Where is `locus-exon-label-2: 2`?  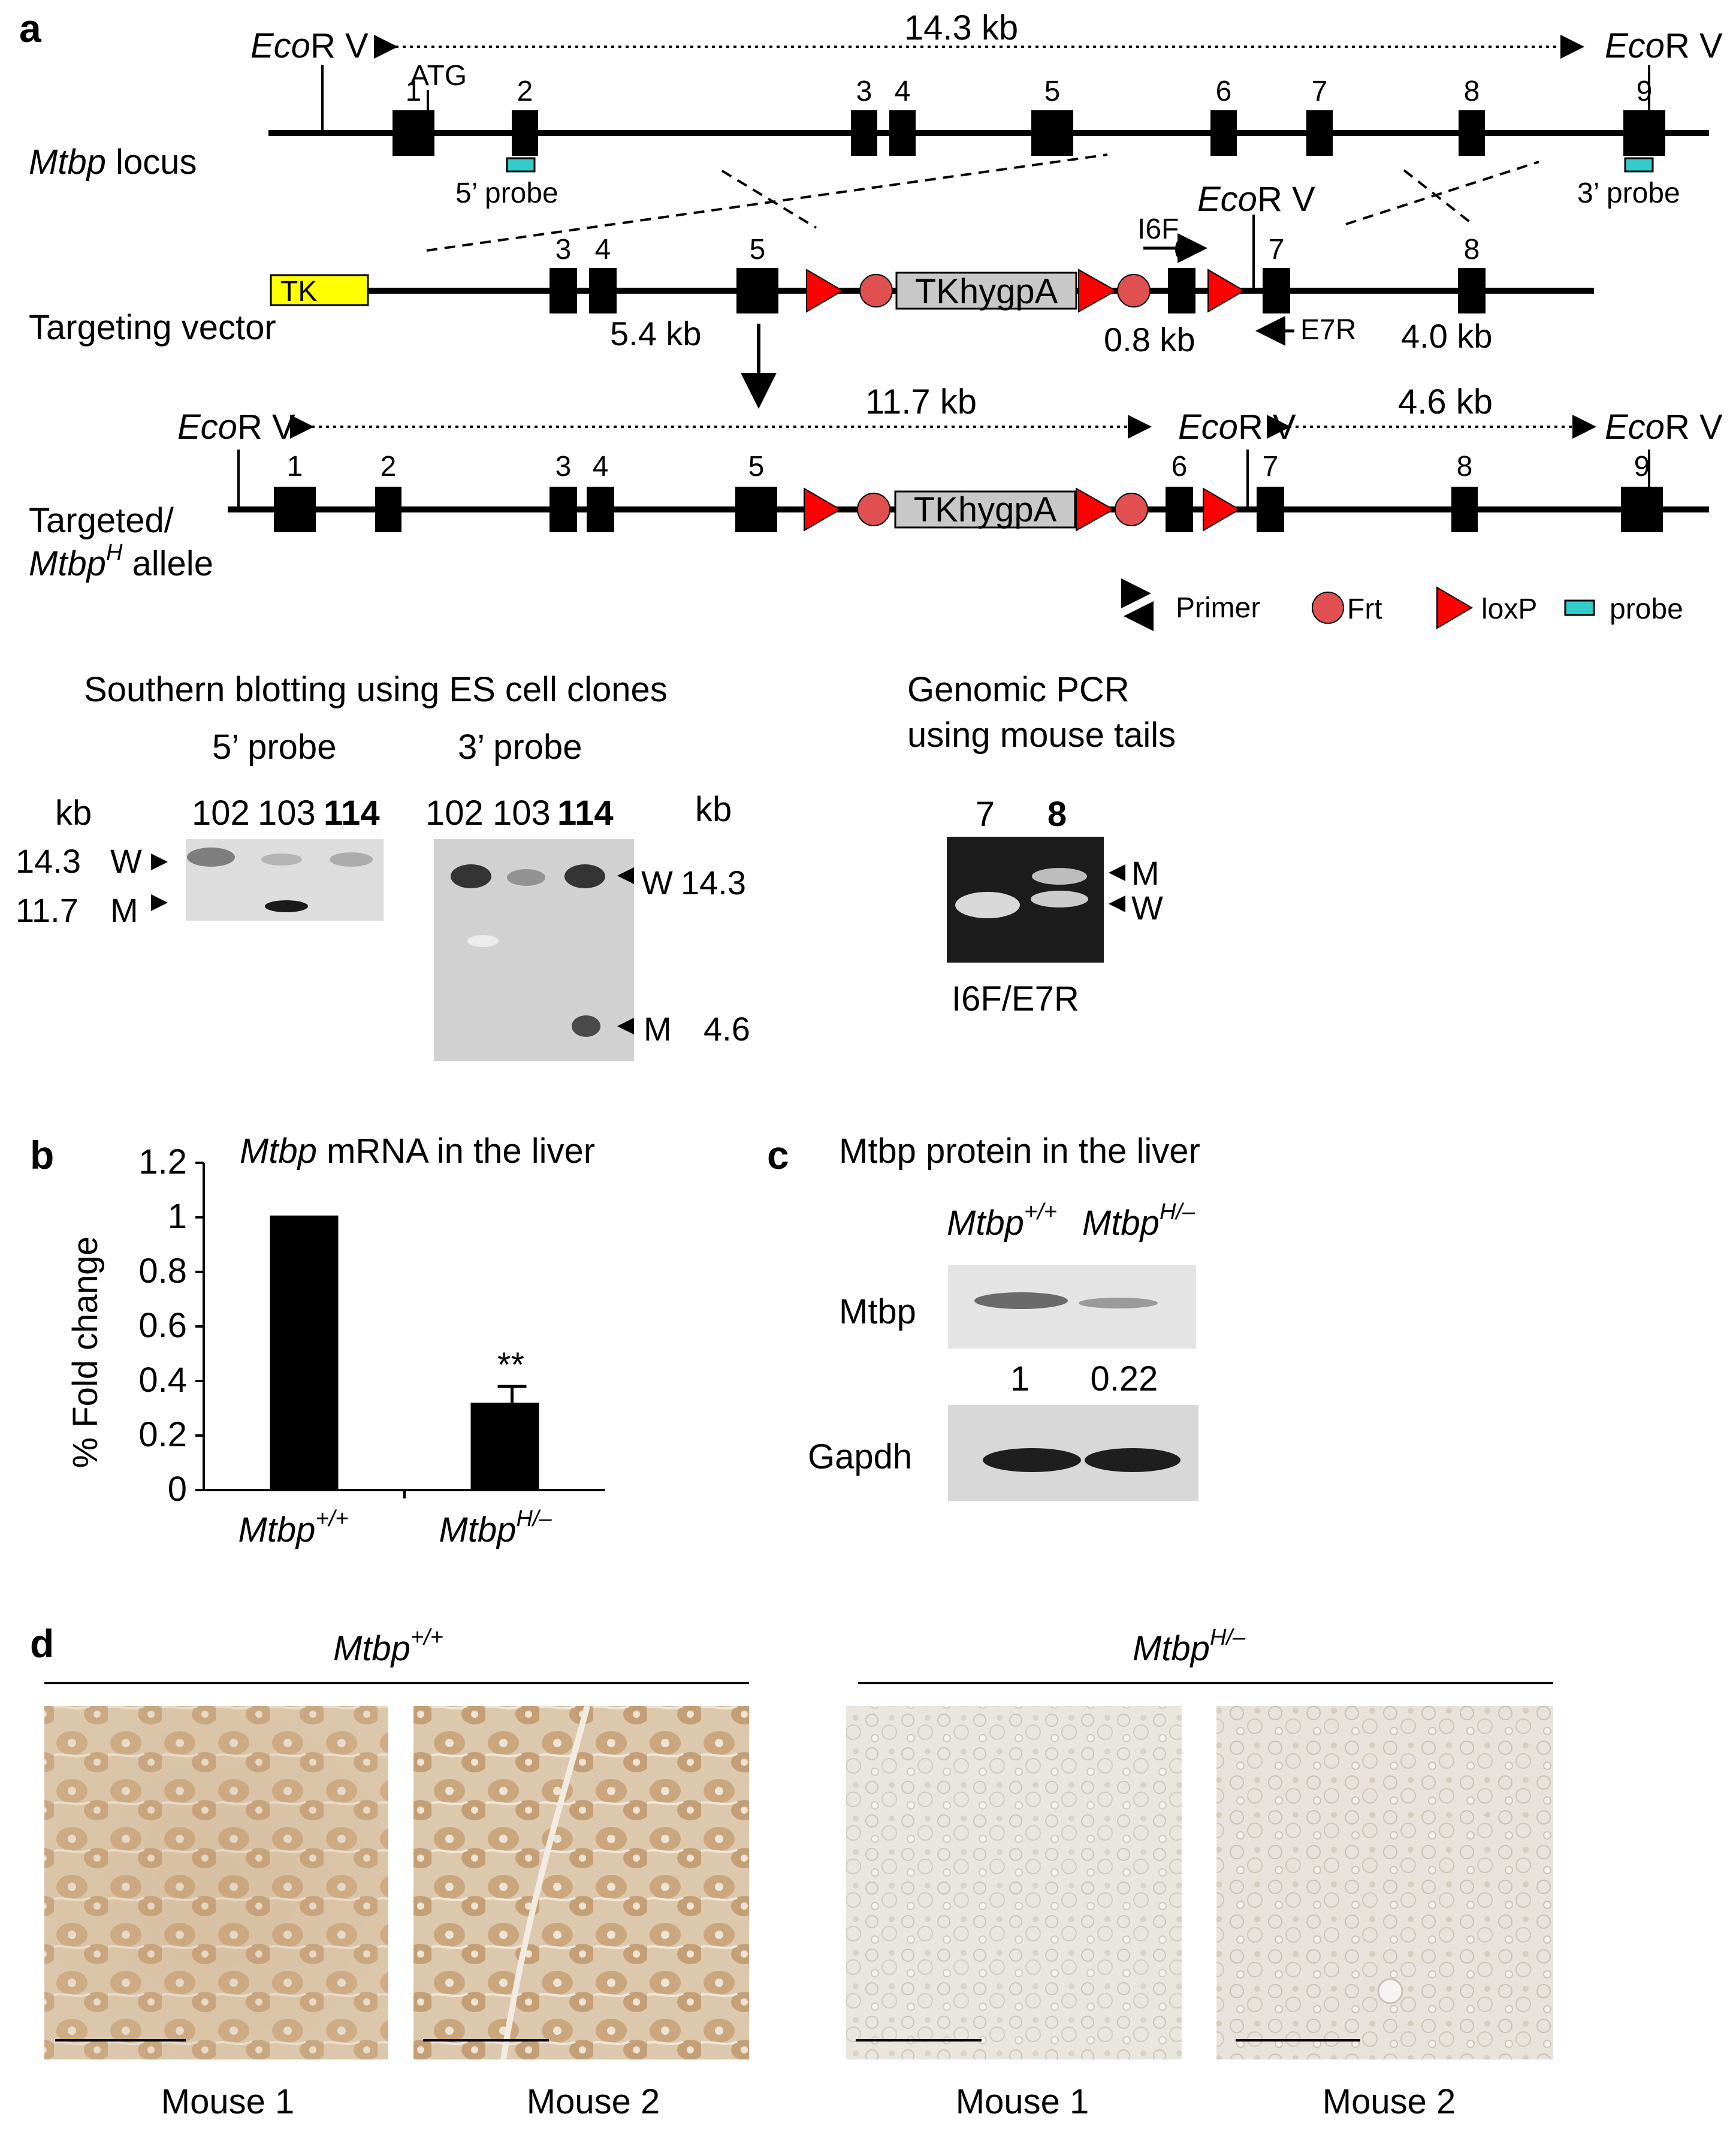 locus-exon-label-2: 2 is located at coordinates (525, 91).